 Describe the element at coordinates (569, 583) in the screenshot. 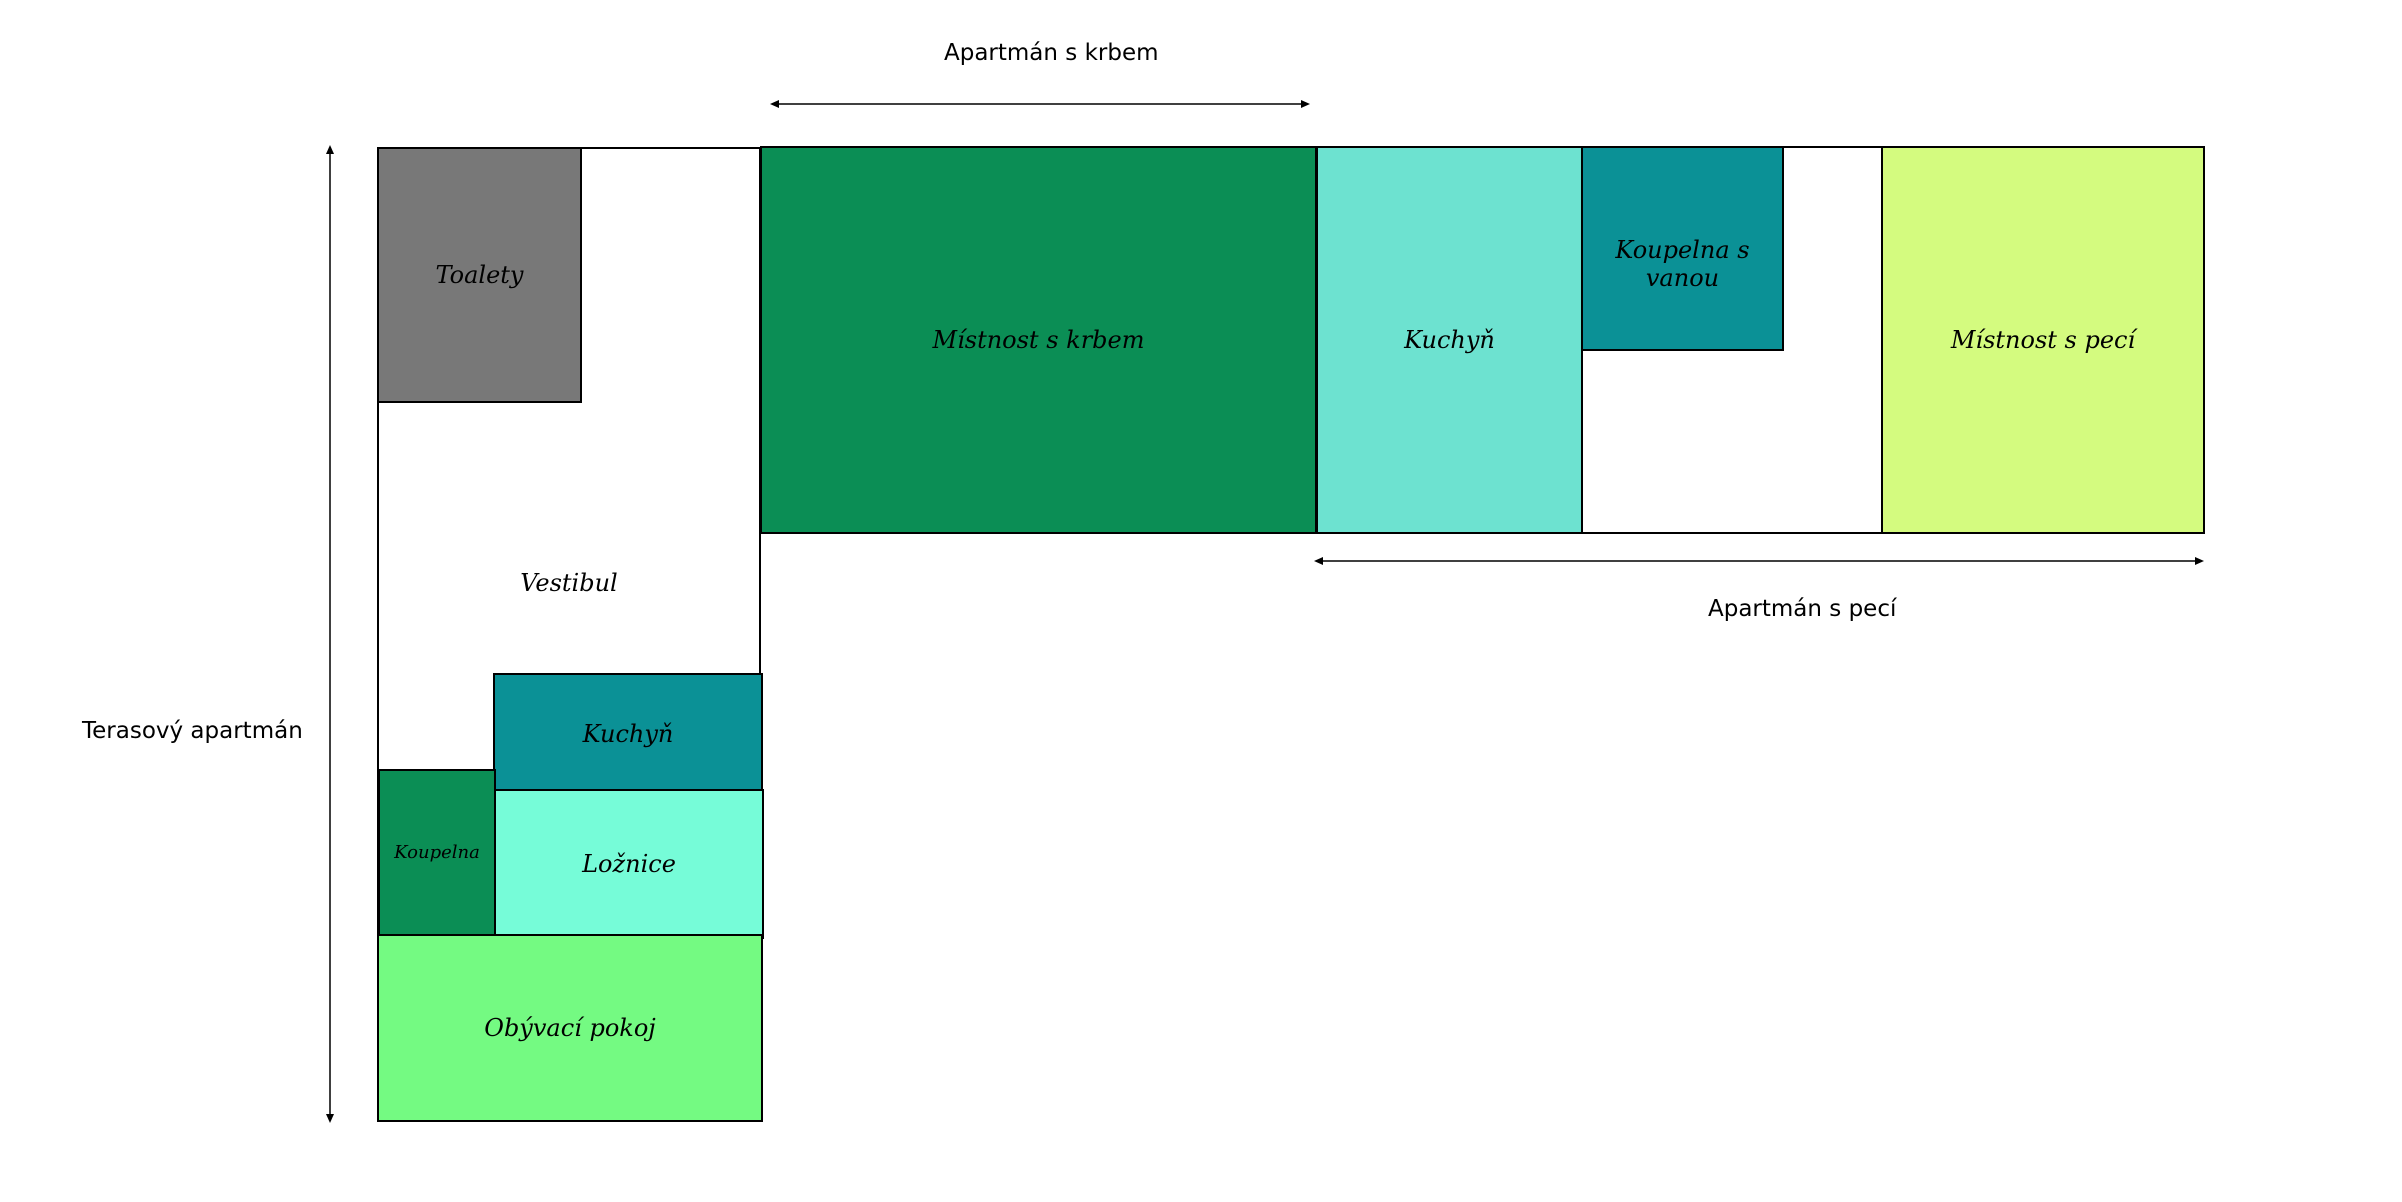

I see `room-vestibul-label: Vestibul` at that location.